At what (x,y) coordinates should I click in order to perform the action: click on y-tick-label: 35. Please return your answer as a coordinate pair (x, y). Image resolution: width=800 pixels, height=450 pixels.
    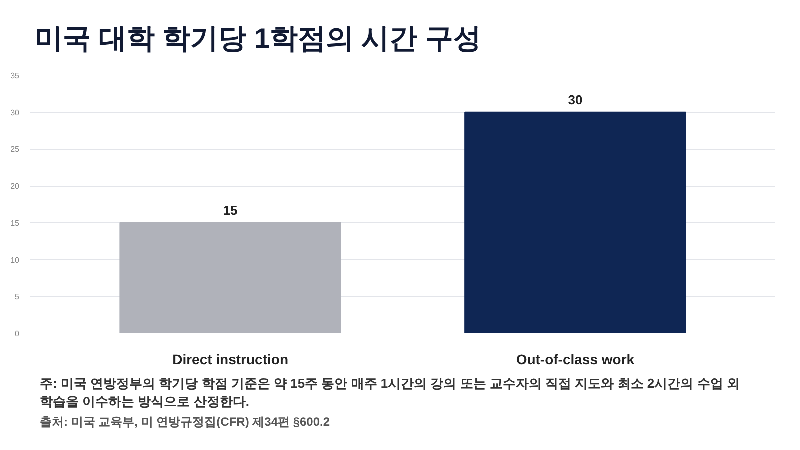
    Looking at the image, I should click on (15, 76).